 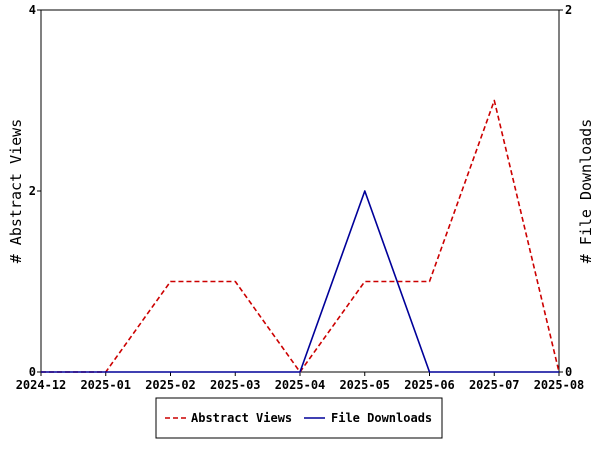 What do you see at coordinates (586, 191) in the screenshot?
I see `y-axis-label-right: # File Downloads` at bounding box center [586, 191].